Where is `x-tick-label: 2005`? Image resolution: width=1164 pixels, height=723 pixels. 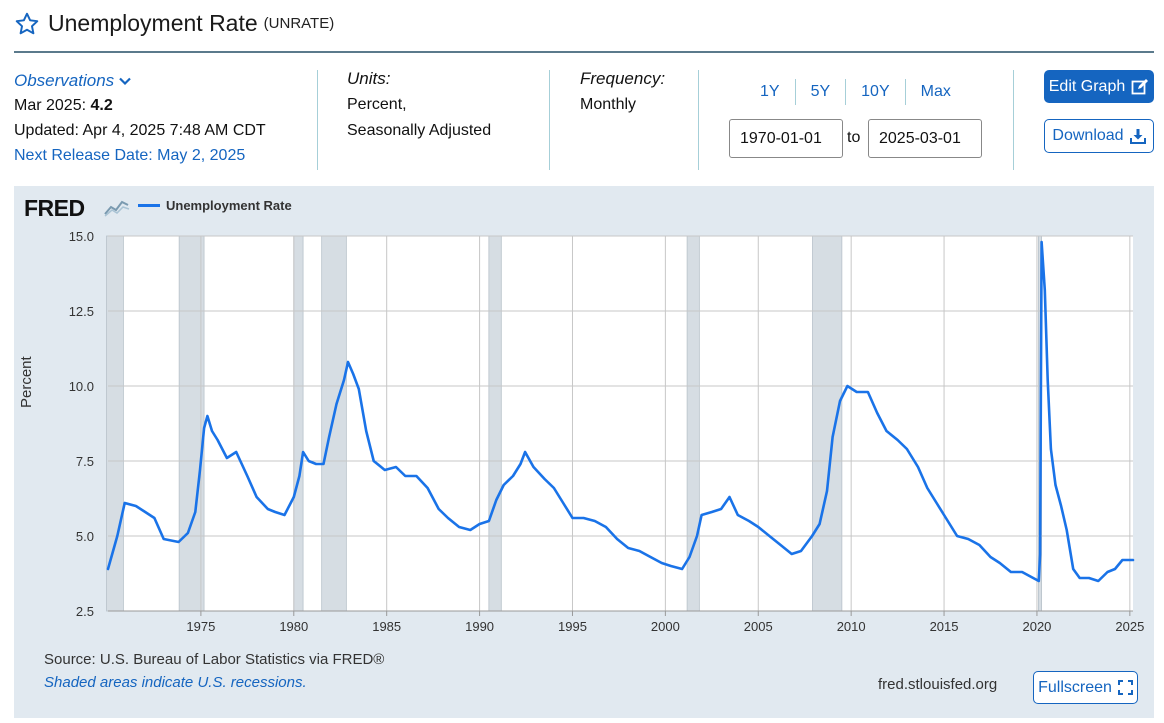 x-tick-label: 2005 is located at coordinates (758, 626).